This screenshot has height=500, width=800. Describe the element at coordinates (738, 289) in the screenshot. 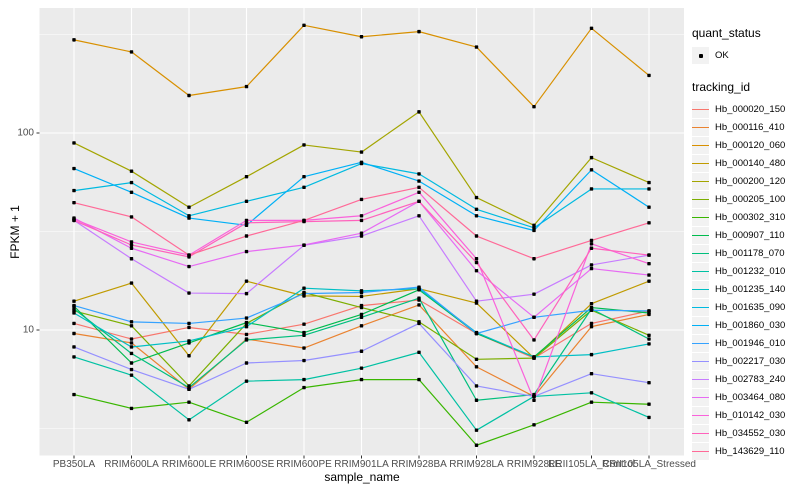

I see `legend-item: Hb_001235_140` at that location.